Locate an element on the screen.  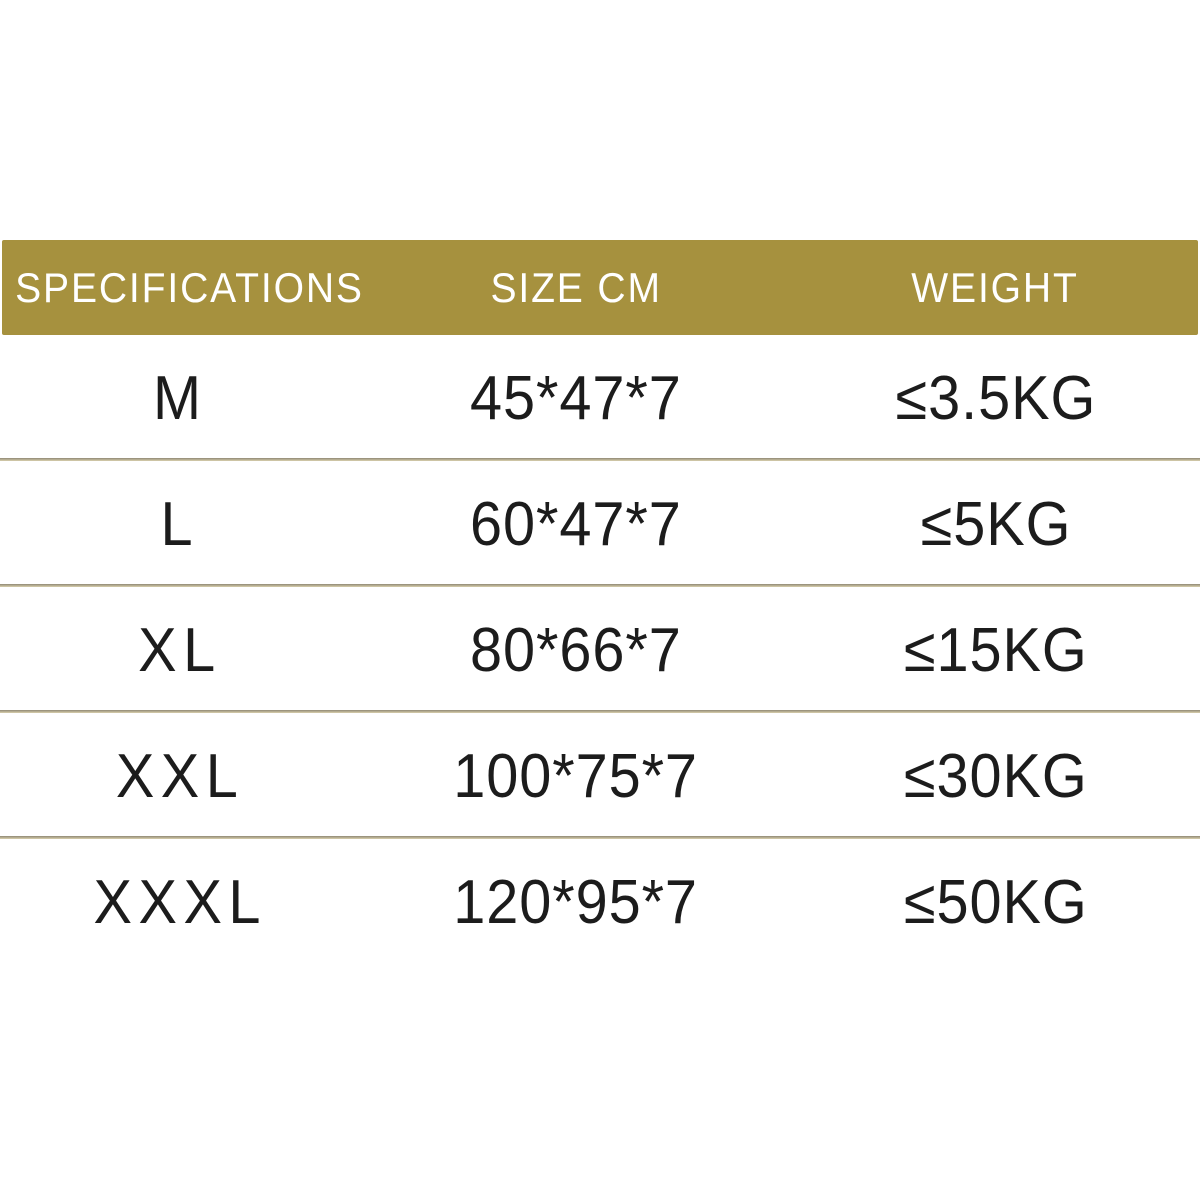
spec-value: XXXL is located at coordinates (180, 902).